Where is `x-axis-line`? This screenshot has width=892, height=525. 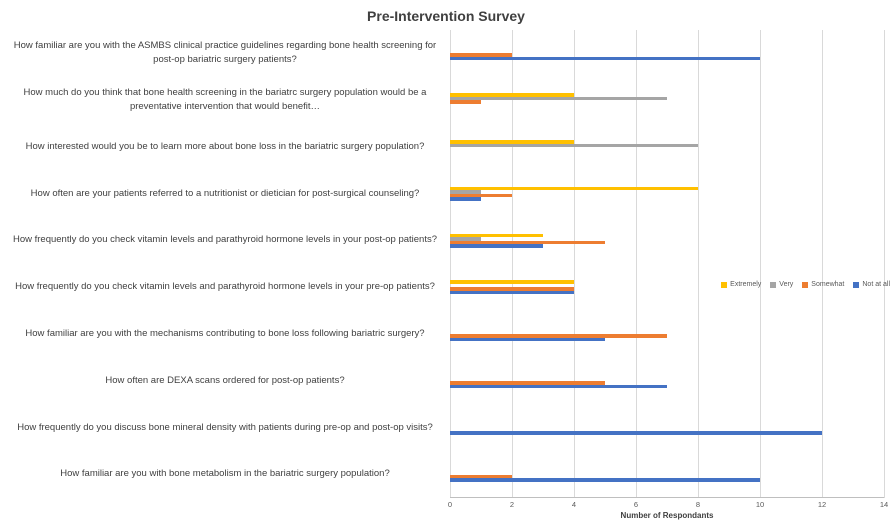 x-axis-line is located at coordinates (667, 497).